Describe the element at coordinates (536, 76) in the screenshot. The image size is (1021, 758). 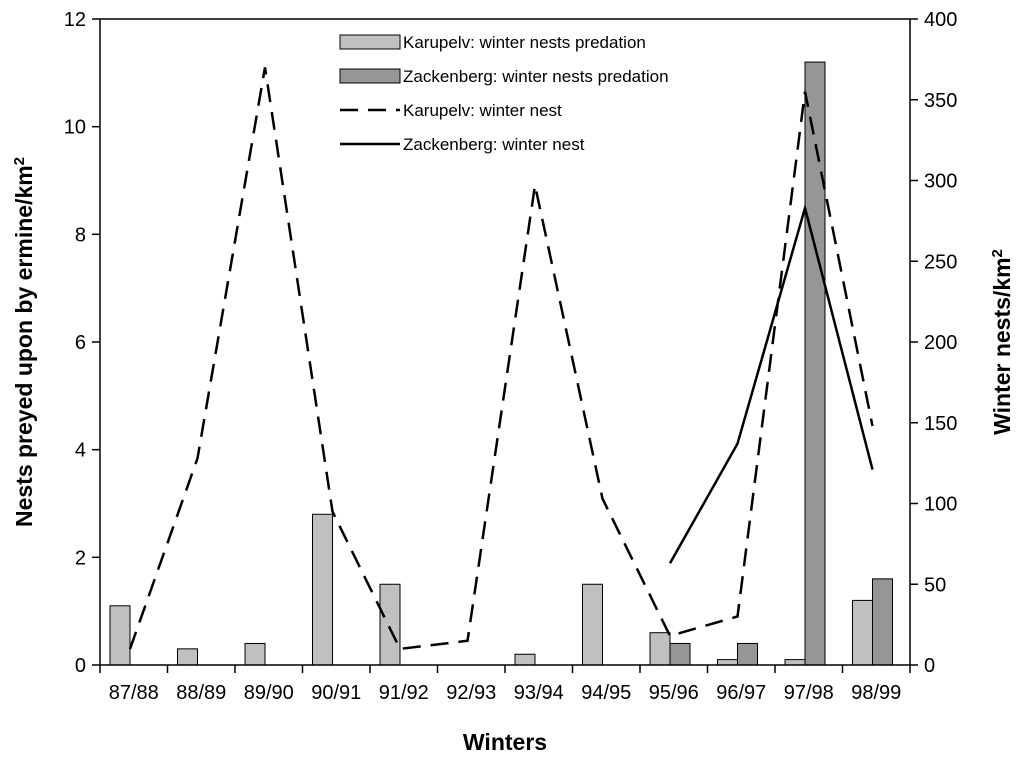
I see `legend-label: Zackenberg: winter nests predation` at that location.